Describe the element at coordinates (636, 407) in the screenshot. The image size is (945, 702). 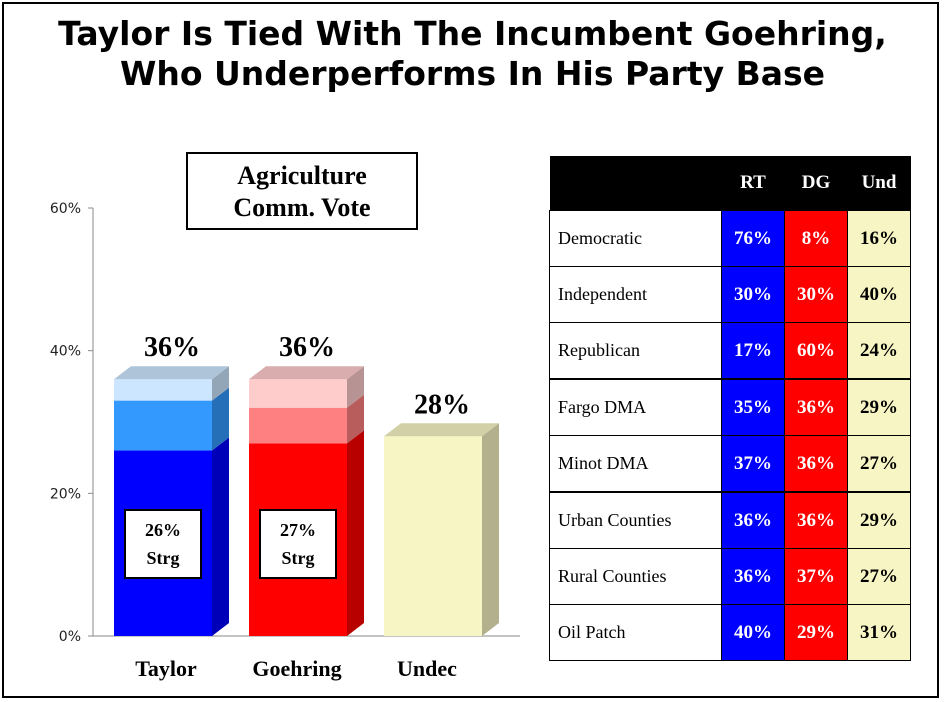
I see `row-label: Fargo DMA` at that location.